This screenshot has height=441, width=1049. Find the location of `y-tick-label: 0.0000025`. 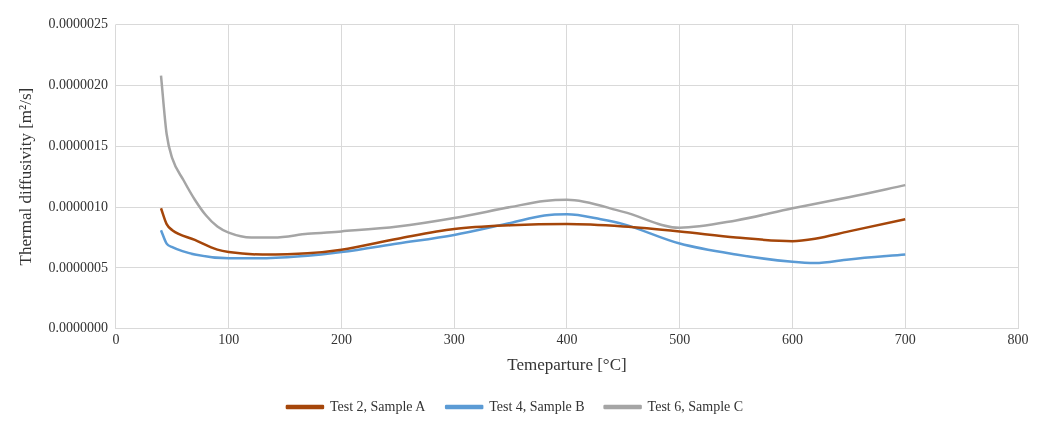

y-tick-label: 0.0000025 is located at coordinates (78, 24).